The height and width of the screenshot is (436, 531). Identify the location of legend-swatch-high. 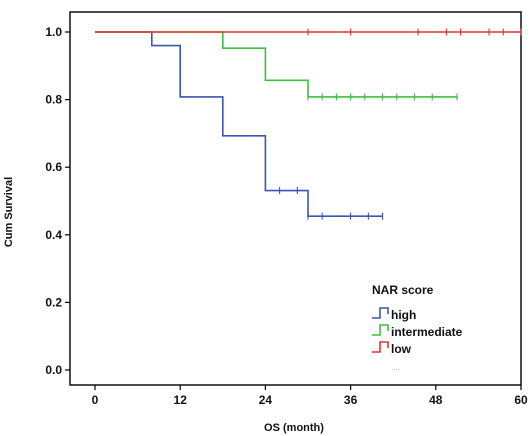
(380, 313).